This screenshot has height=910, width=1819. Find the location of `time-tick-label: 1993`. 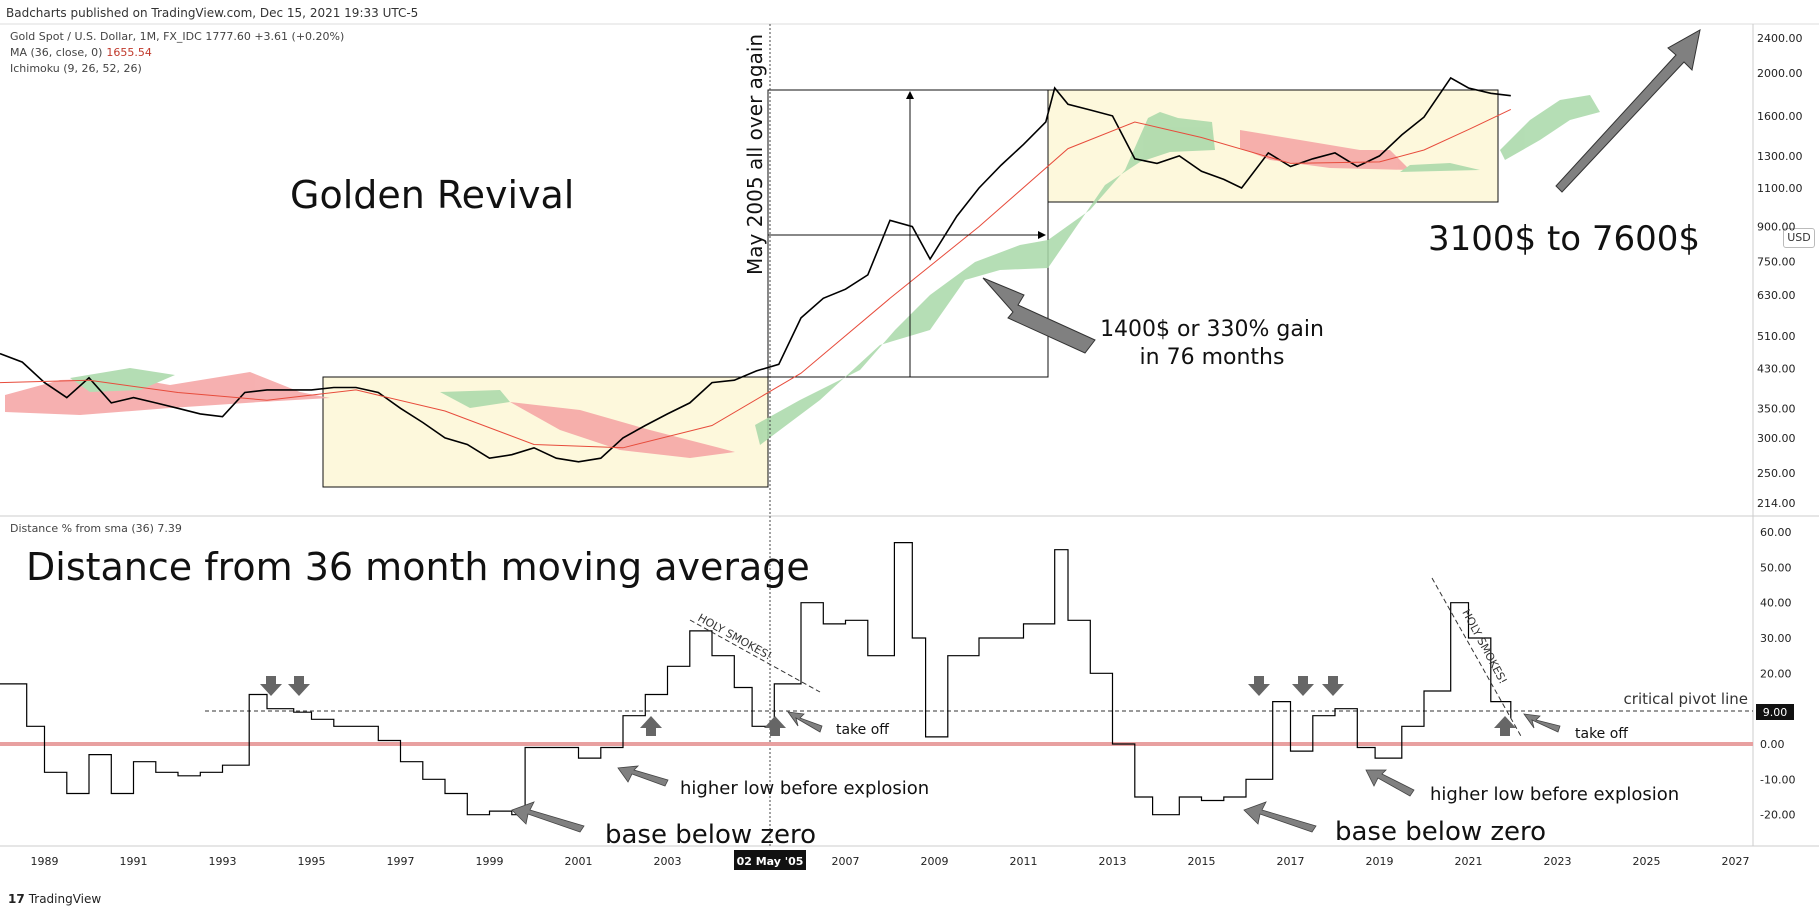

time-tick-label: 1993 is located at coordinates (223, 861).